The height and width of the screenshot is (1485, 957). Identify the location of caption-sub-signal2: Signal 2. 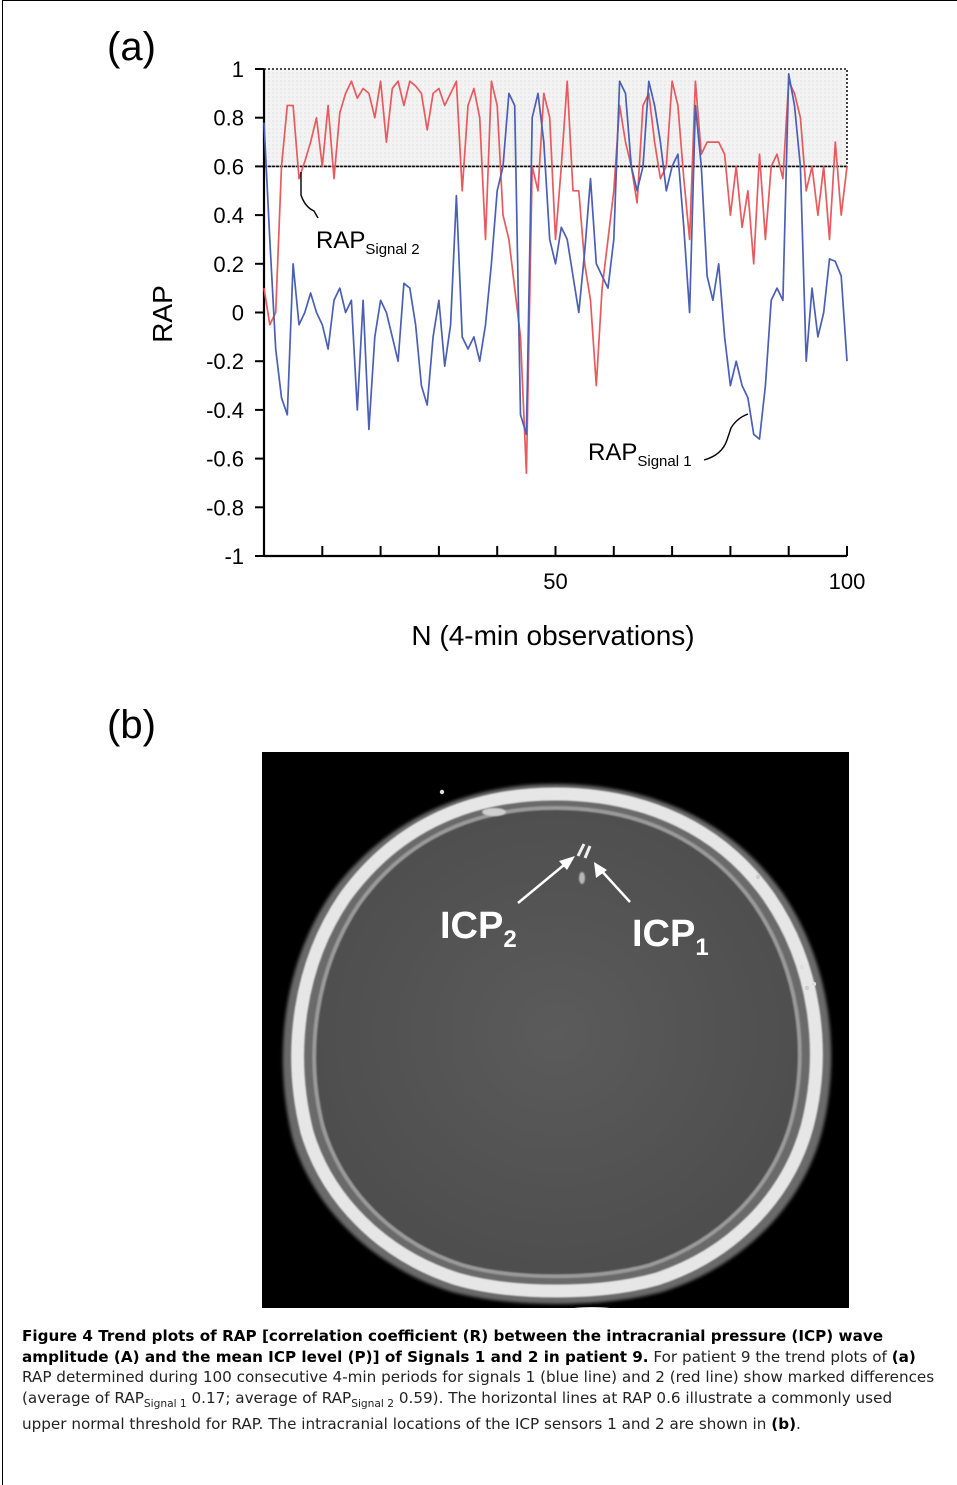
(372, 1403).